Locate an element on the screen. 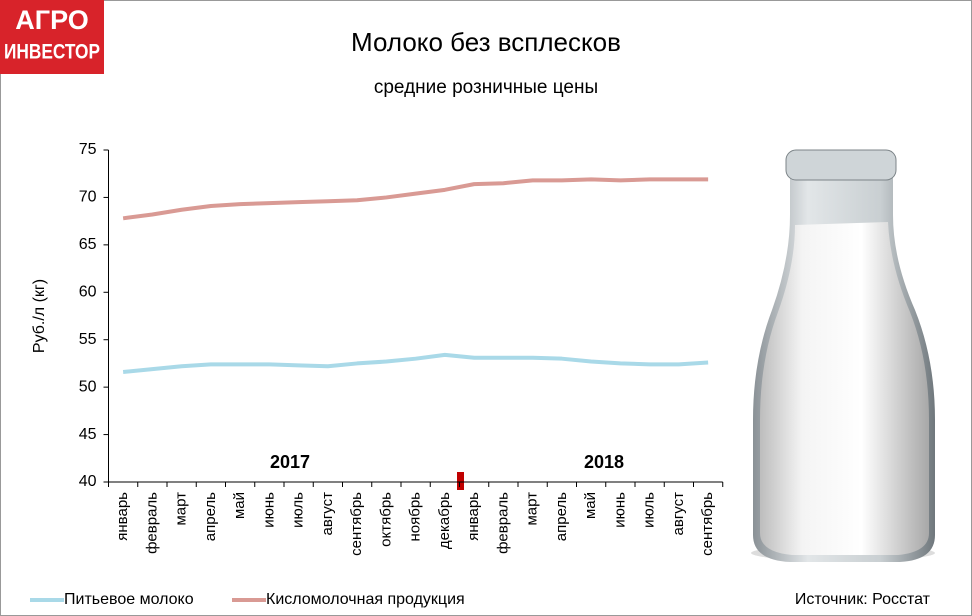 This screenshot has height=616, width=972. y-tick-label: 45 is located at coordinates (88, 434).